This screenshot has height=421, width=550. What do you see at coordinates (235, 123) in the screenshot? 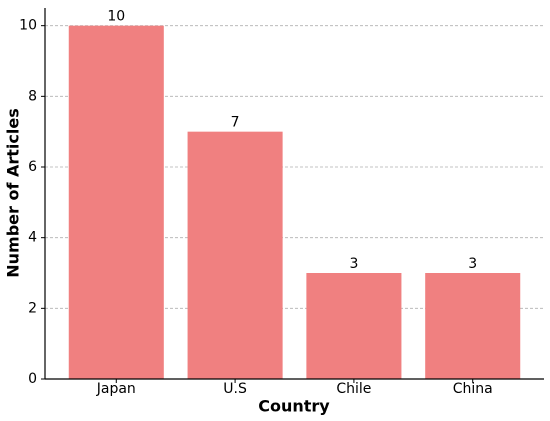
I see `data-label: 7` at bounding box center [235, 123].